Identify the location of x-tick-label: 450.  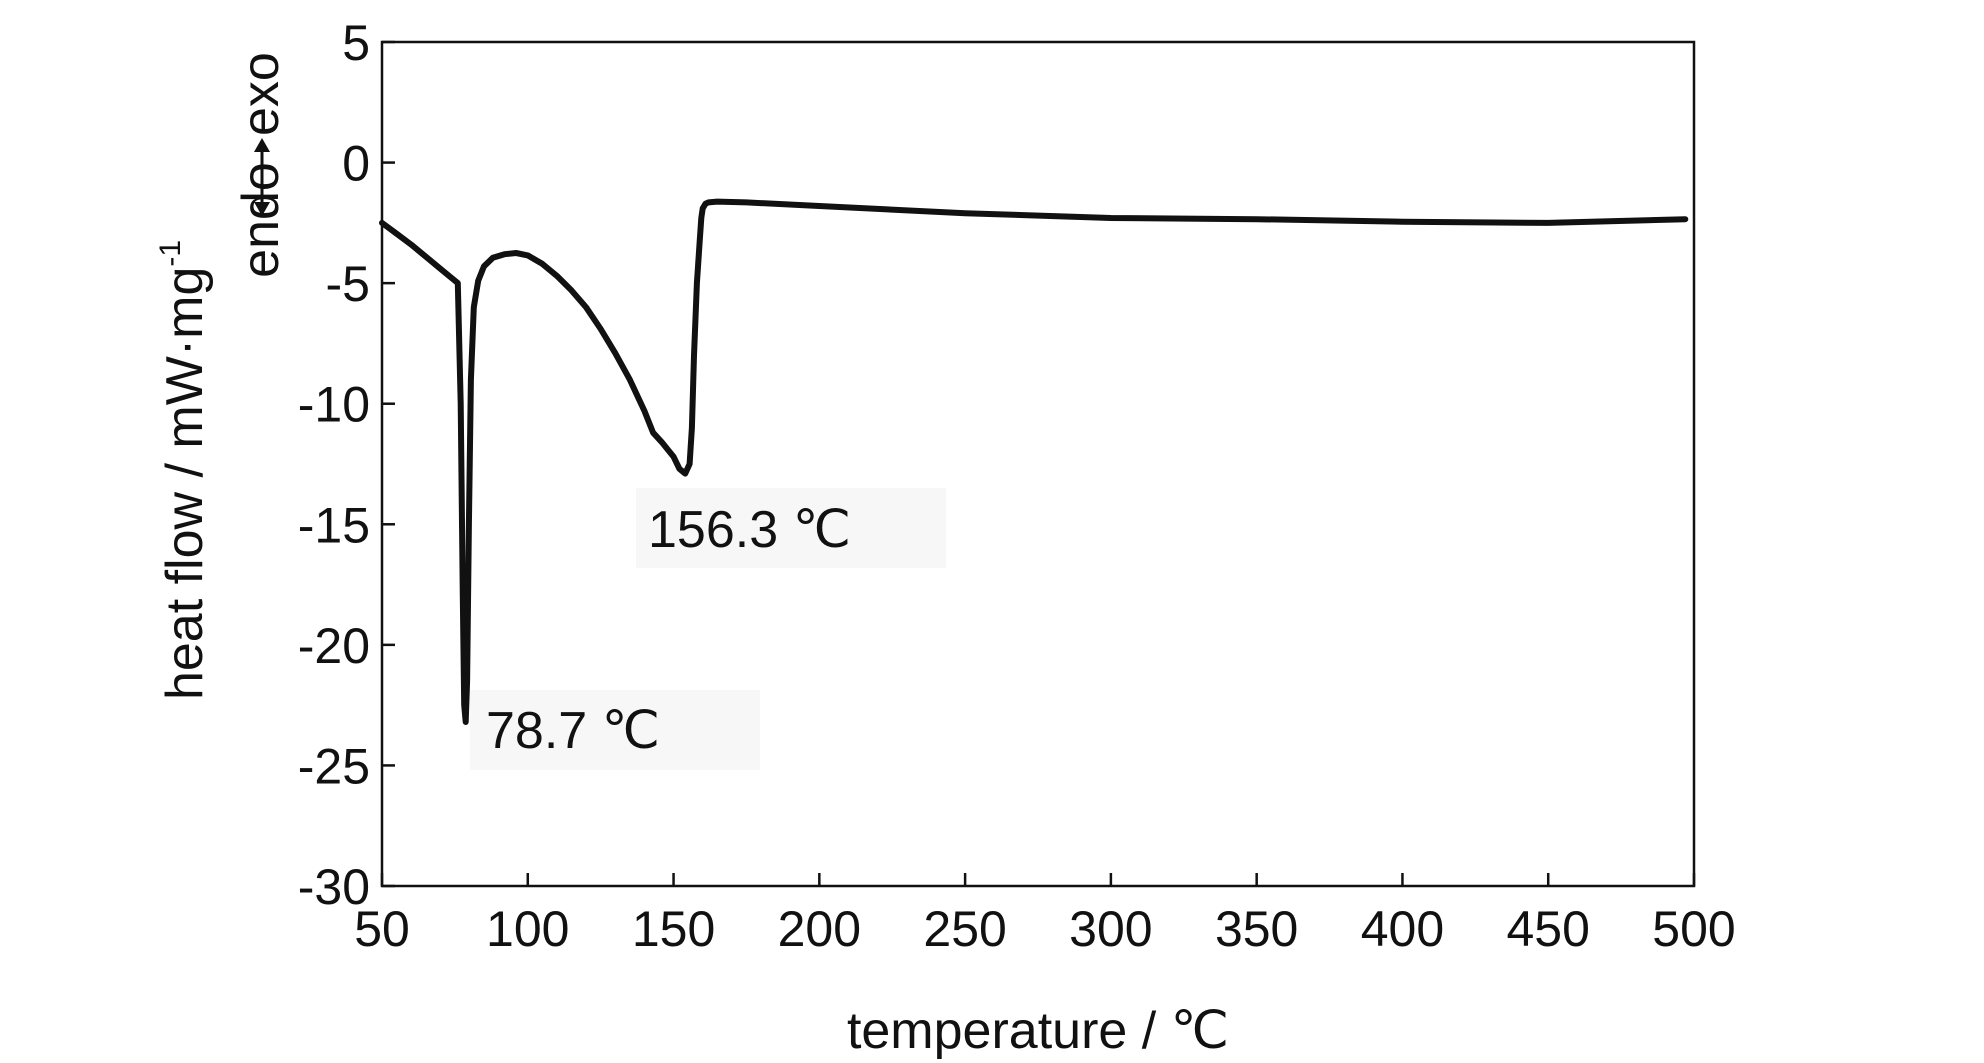
(1548, 929).